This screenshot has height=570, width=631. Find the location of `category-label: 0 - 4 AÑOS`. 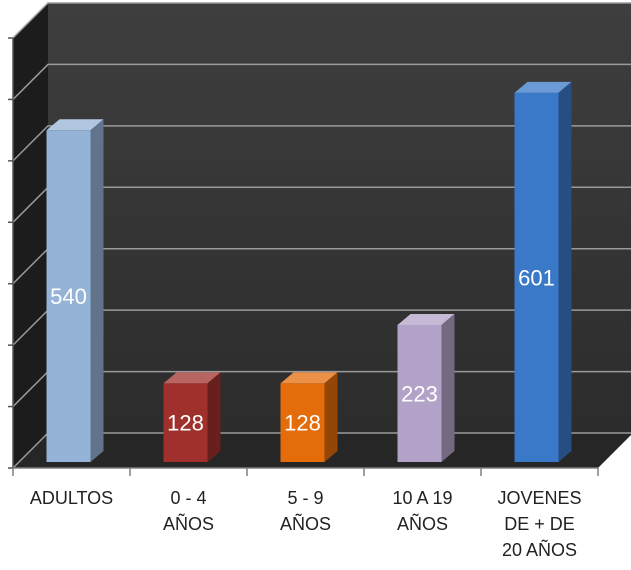

category-label: 0 - 4 AÑOS is located at coordinates (188, 511).